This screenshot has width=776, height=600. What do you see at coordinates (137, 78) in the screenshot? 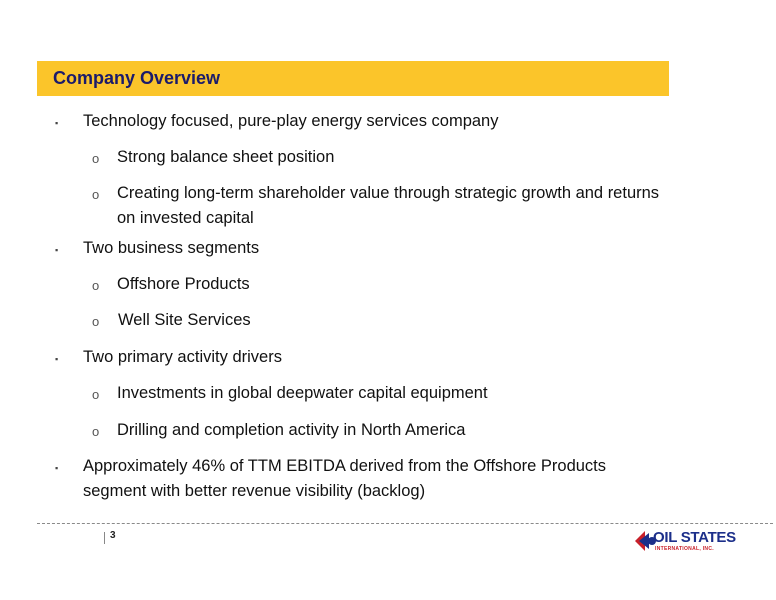
I see `slide-title: Company Overview` at bounding box center [137, 78].